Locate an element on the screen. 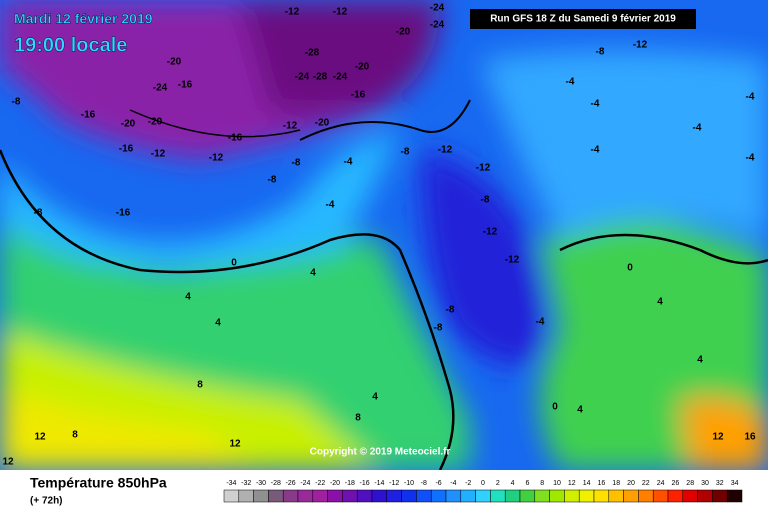 Image resolution: width=768 pixels, height=517 pixels. legend-tick-label: 16 is located at coordinates (602, 483).